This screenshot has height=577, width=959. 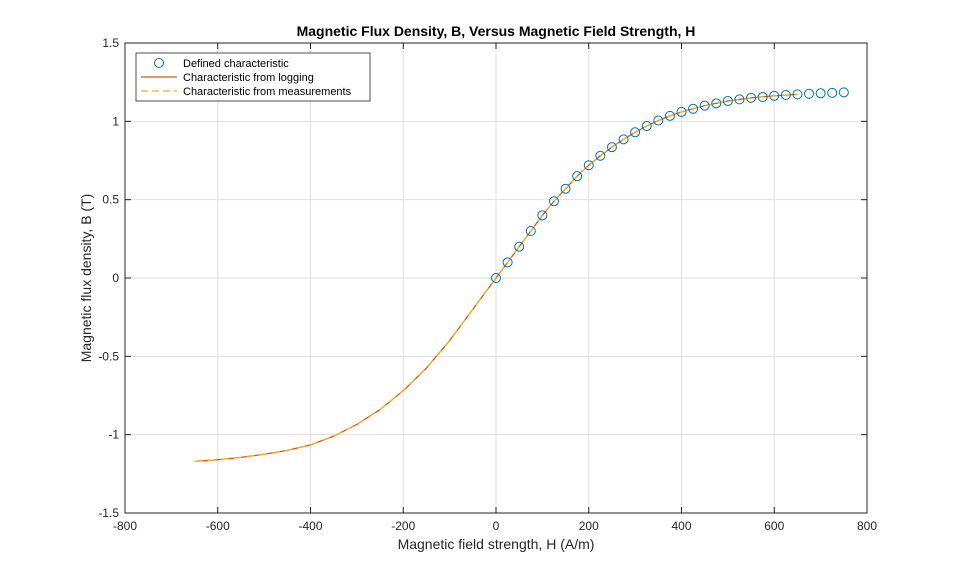 I want to click on x-tick-label: -800, so click(x=125, y=526).